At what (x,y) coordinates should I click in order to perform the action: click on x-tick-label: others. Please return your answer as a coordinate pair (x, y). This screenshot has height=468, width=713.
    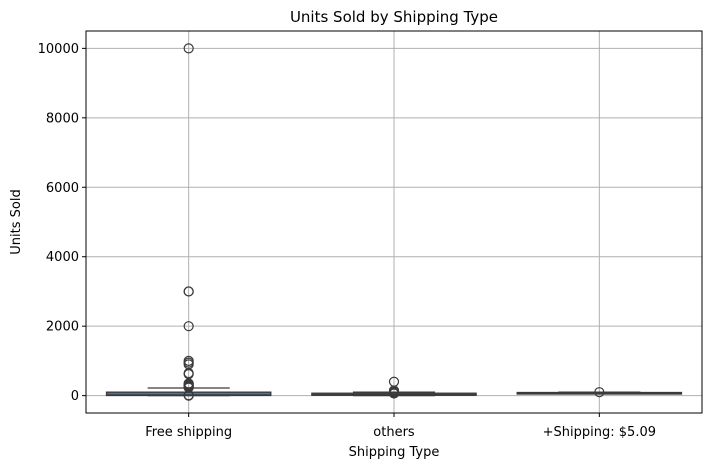
    Looking at the image, I should click on (394, 432).